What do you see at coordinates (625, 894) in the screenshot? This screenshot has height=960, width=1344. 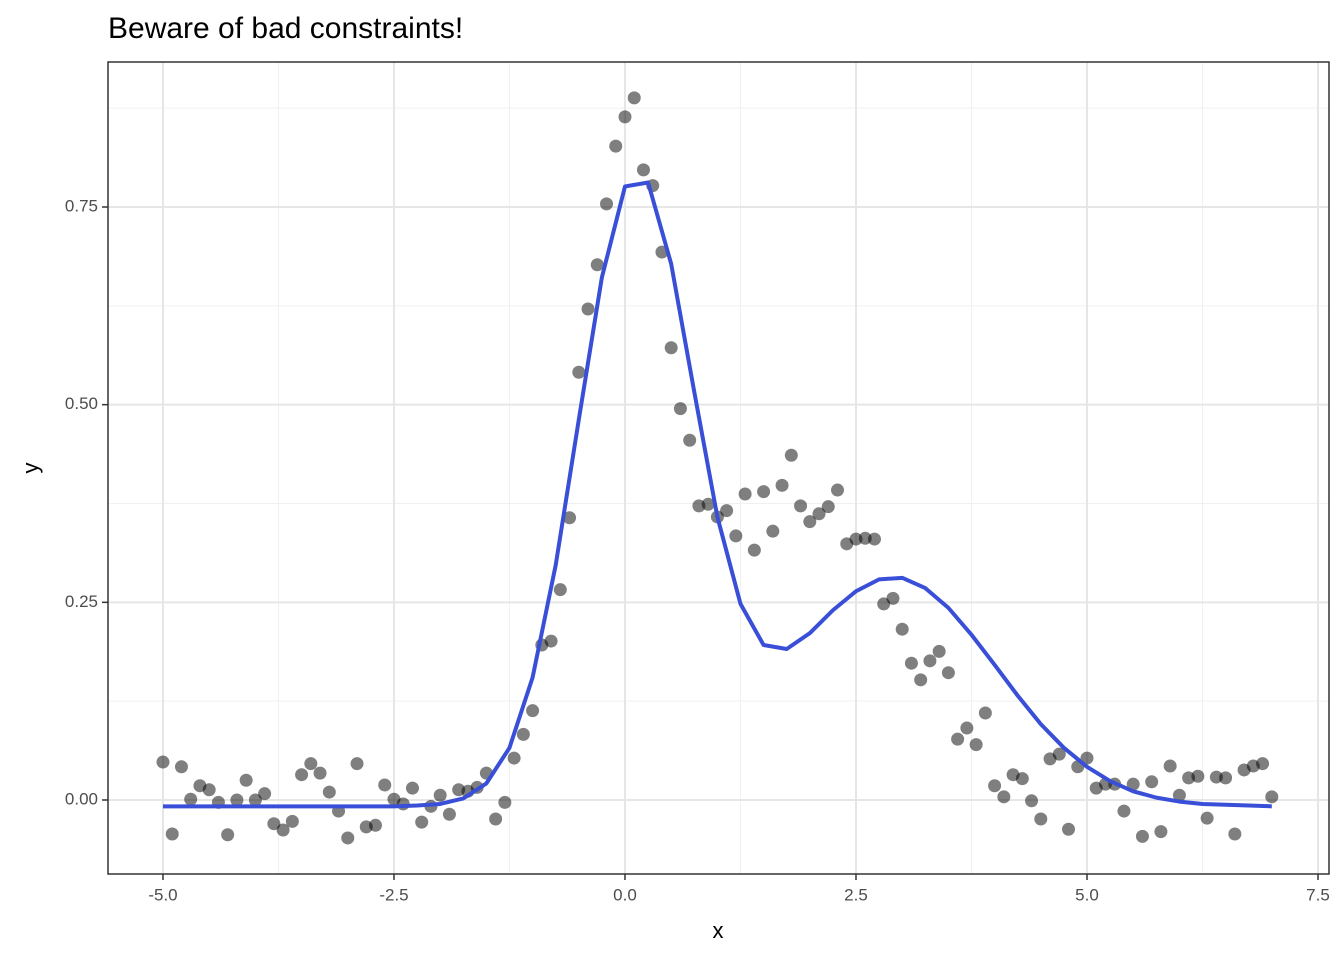 I see `x-tick-label: 0.0` at bounding box center [625, 894].